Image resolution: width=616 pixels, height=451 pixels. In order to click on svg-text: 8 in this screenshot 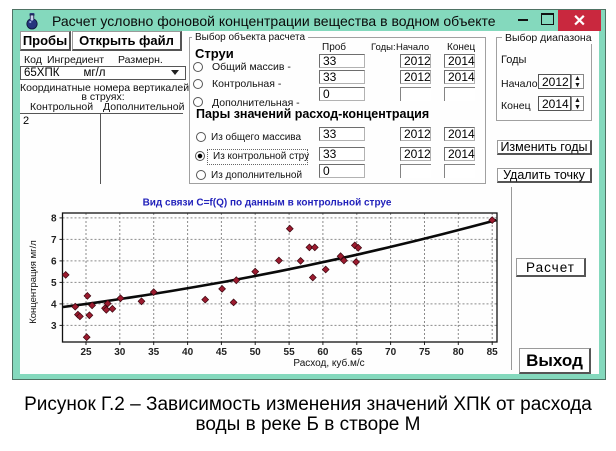, I will do `click(54, 218)`.